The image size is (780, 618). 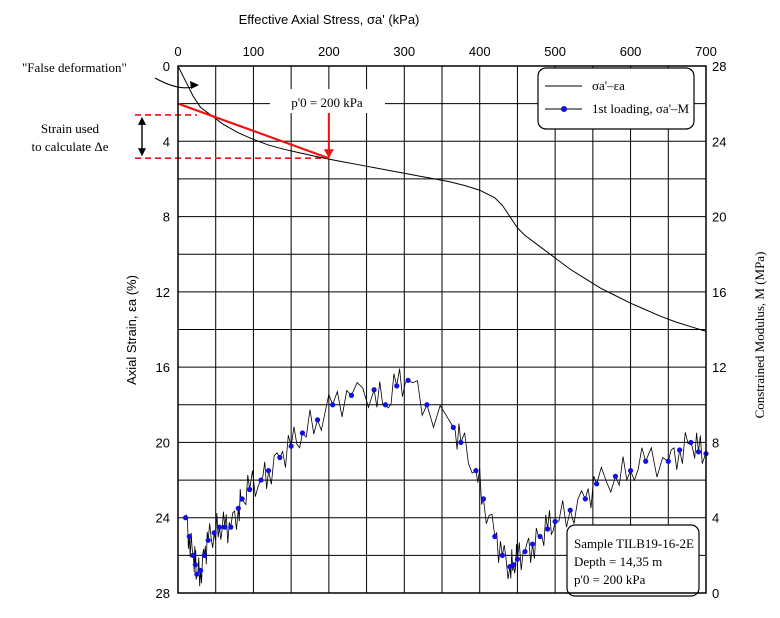 I want to click on left-tick-28: 28, so click(x=163, y=593).